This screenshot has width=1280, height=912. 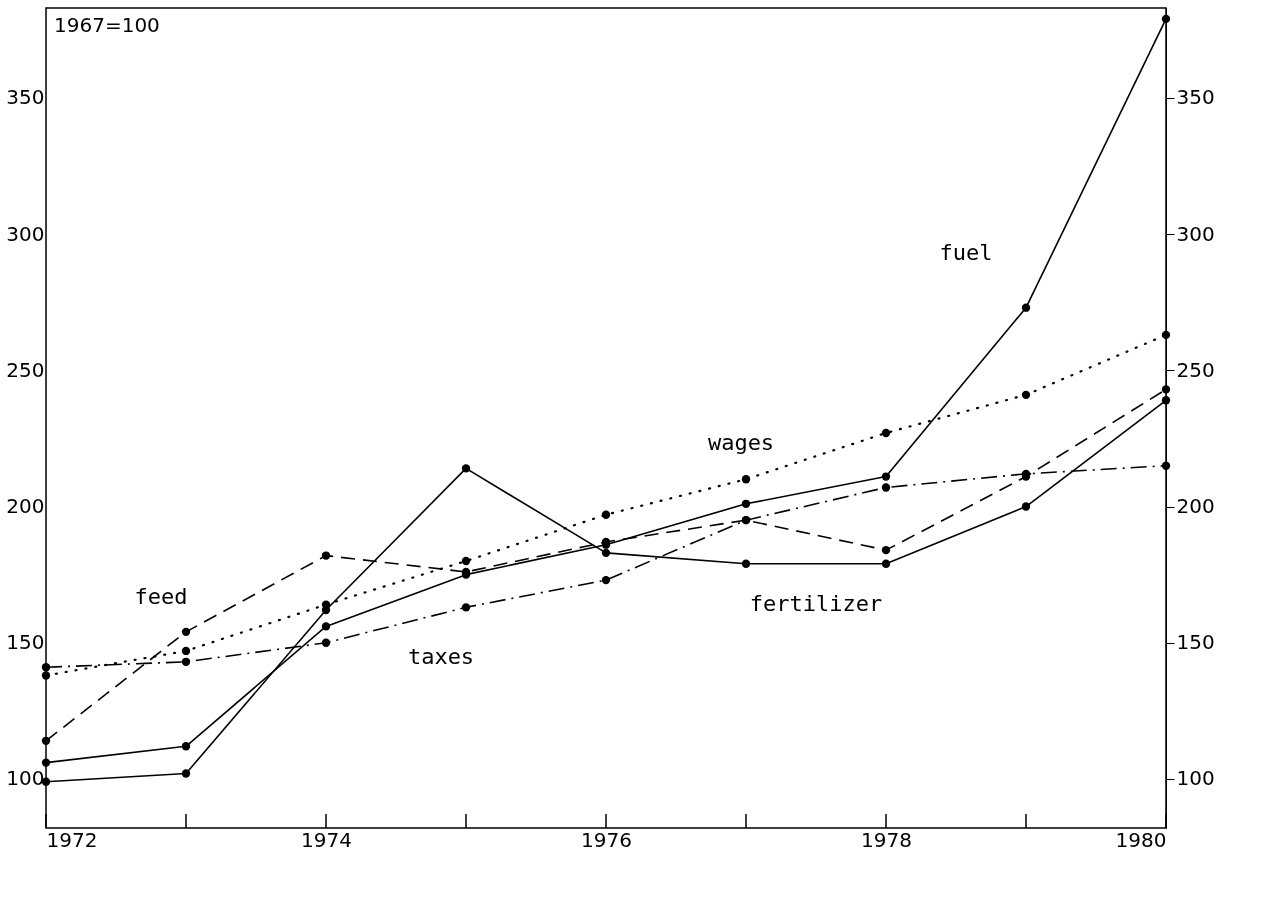 I want to click on x-tick-label: 1978, so click(x=886, y=839).